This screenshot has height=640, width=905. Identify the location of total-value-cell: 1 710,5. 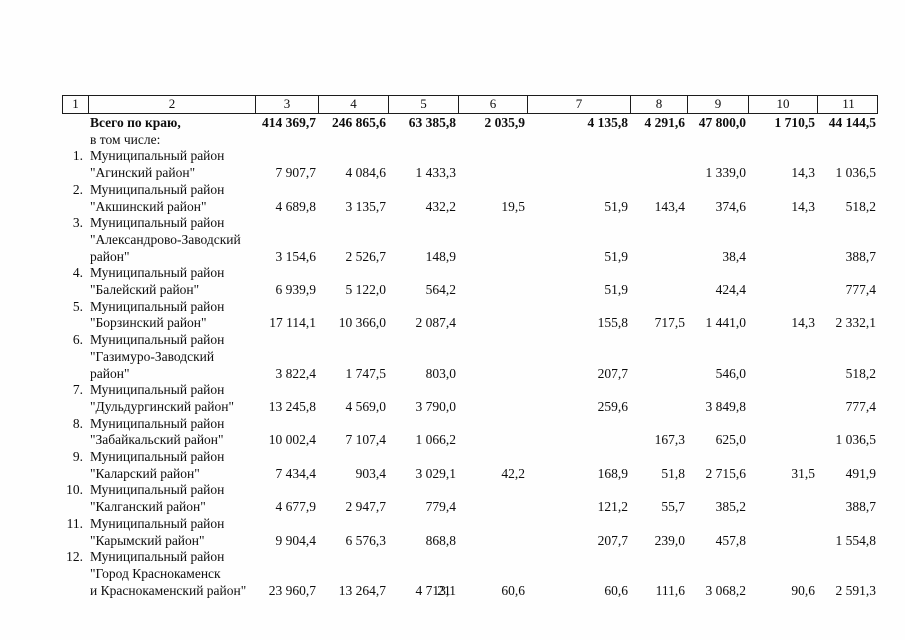
(795, 122).